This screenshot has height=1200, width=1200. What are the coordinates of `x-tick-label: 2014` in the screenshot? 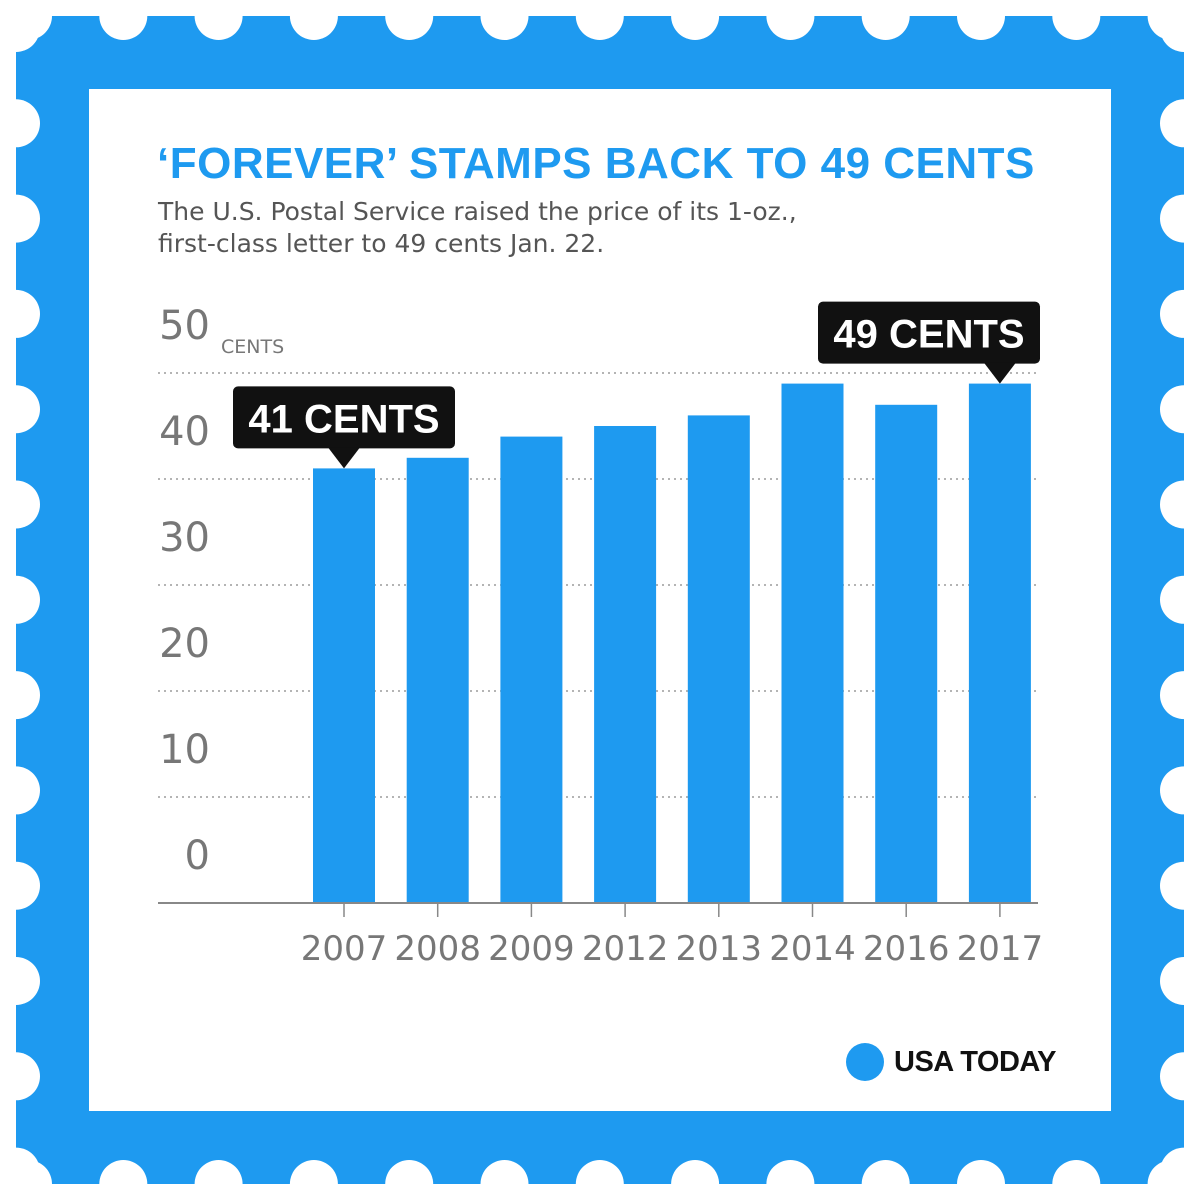 It's located at (812, 949).